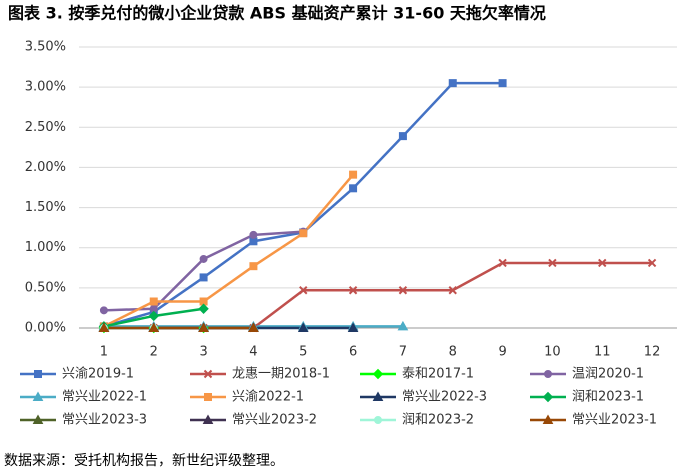 This screenshot has height=471, width=700. What do you see at coordinates (652, 352) in the screenshot?
I see `x-tick-label: 12` at bounding box center [652, 352].